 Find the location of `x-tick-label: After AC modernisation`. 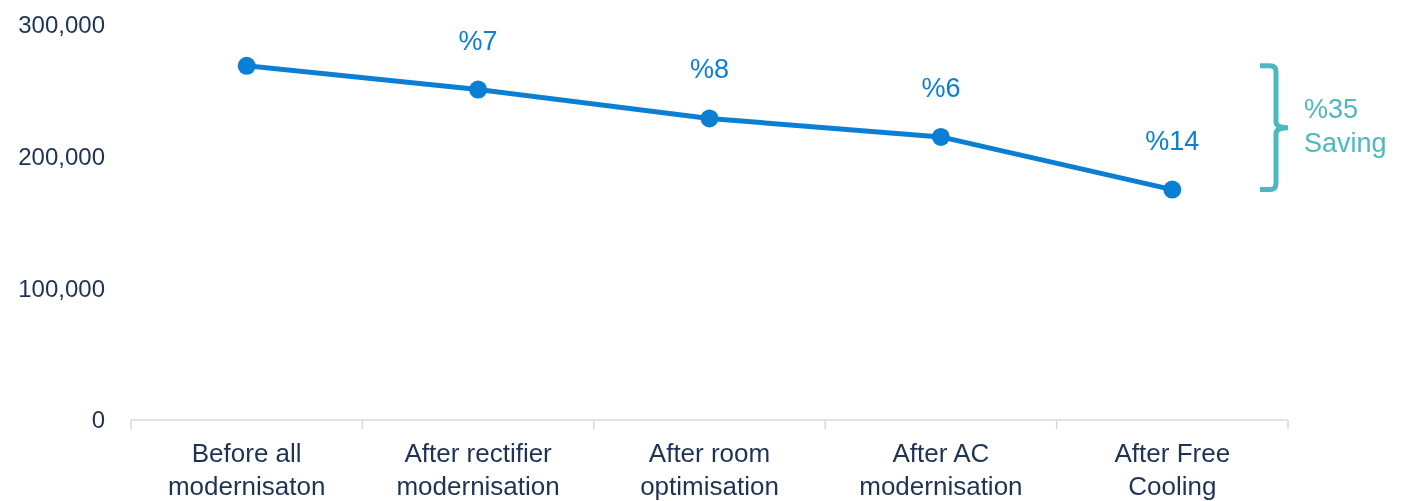

x-tick-label: After AC modernisation is located at coordinates (941, 469).